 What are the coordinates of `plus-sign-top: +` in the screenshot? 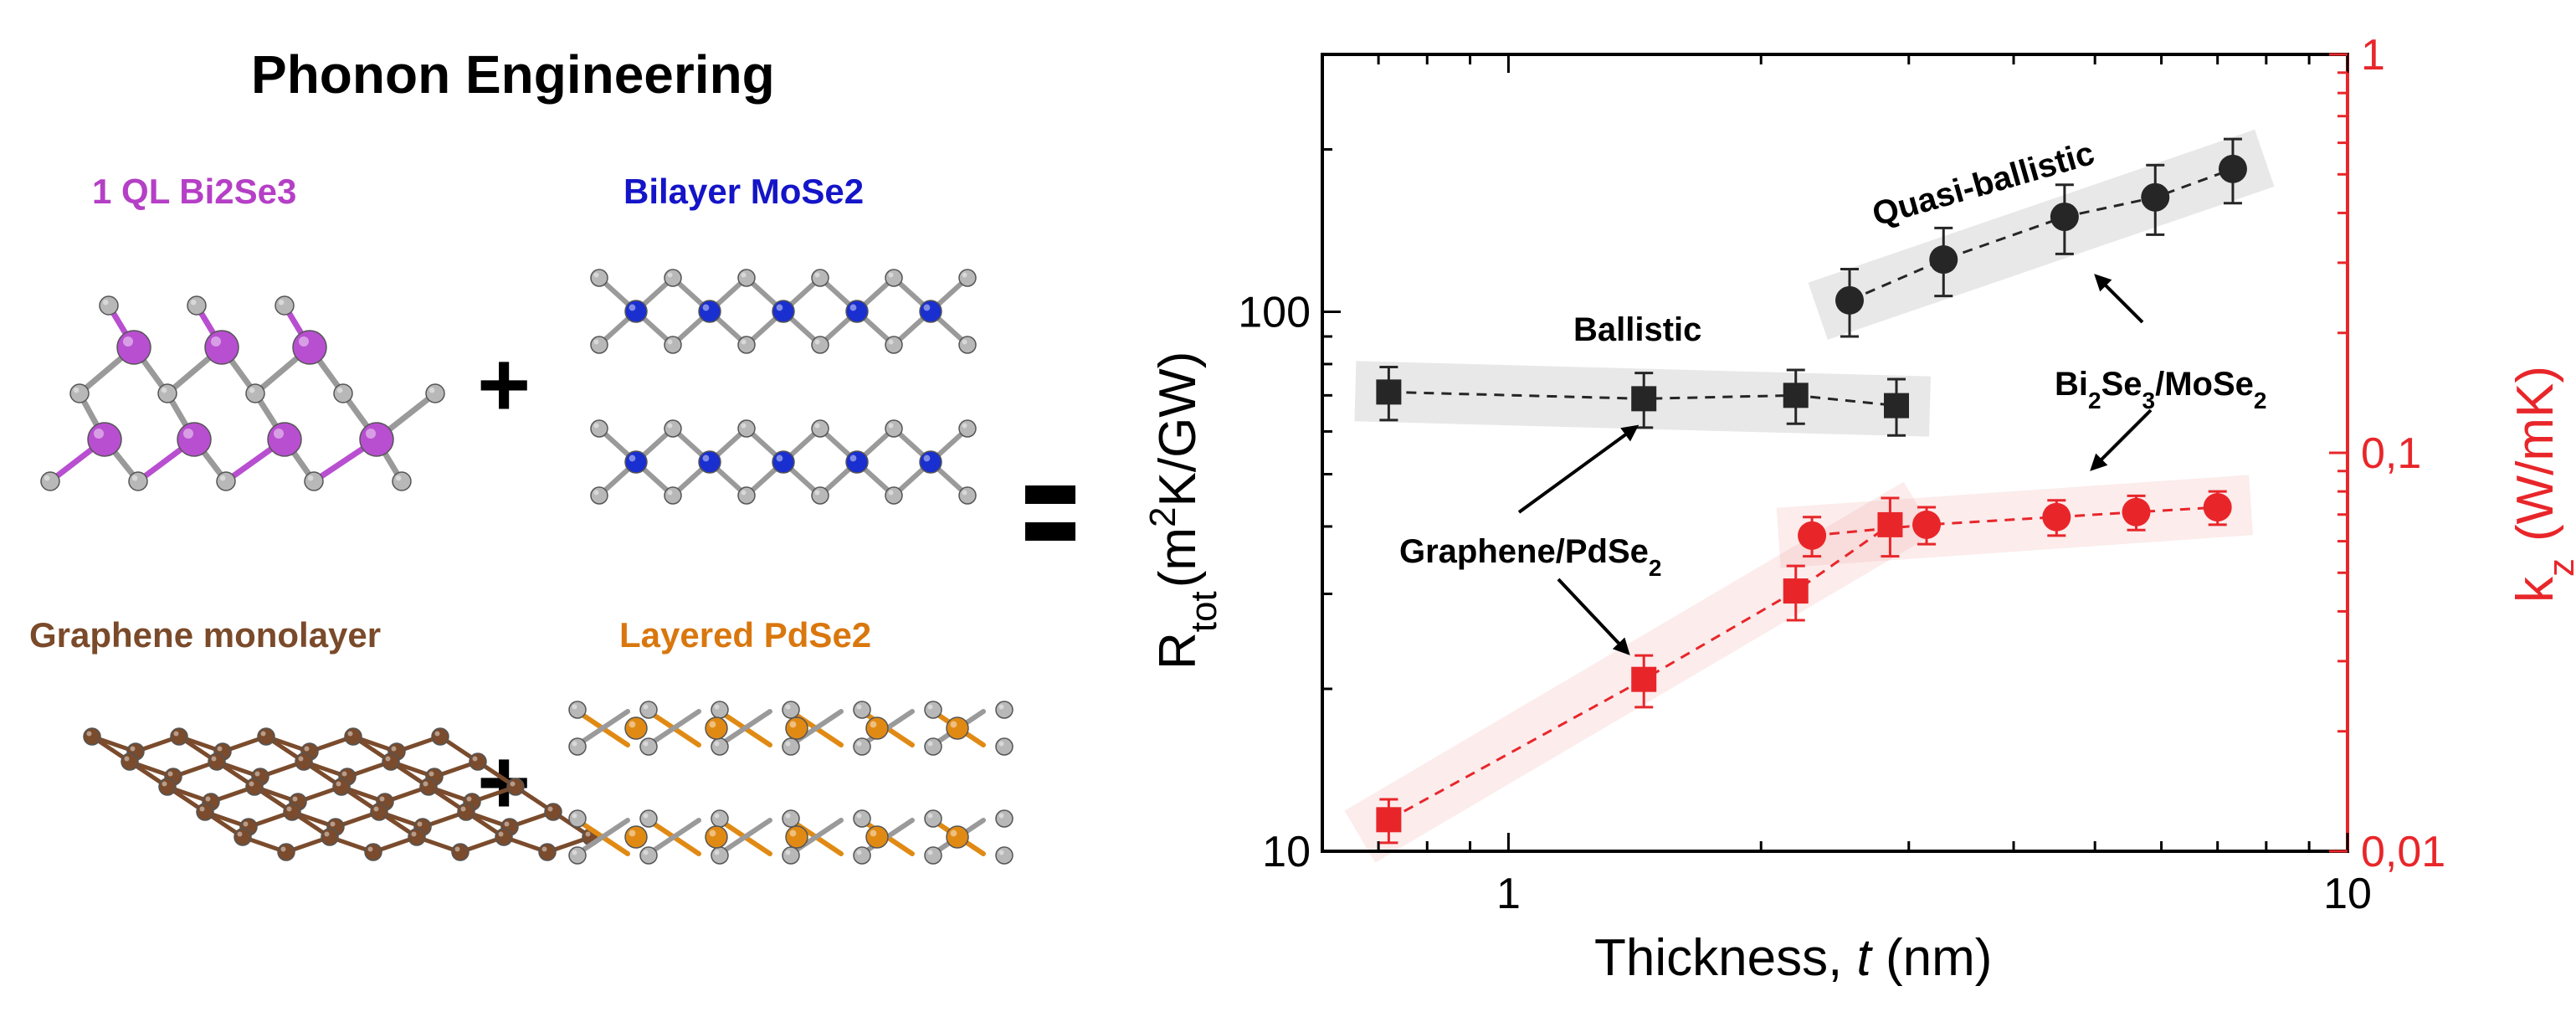 It's located at (504, 384).